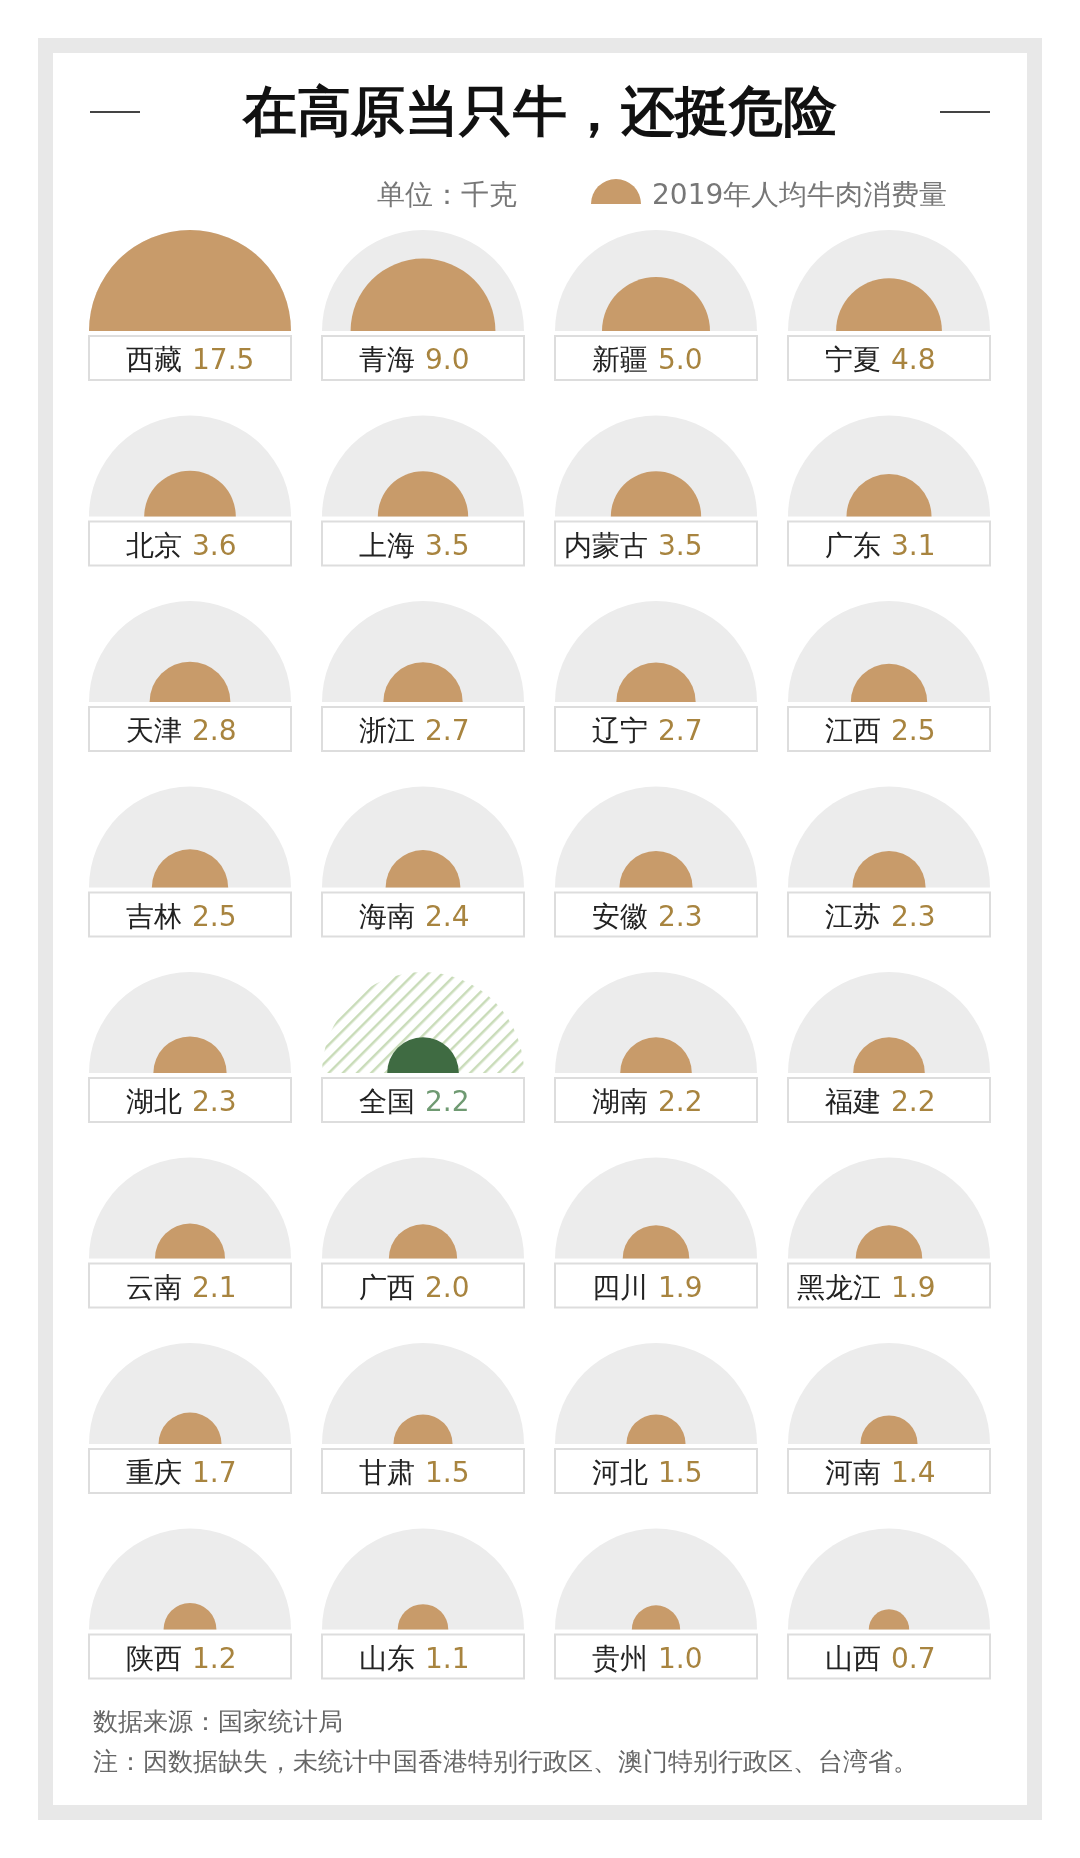  What do you see at coordinates (800, 194) in the screenshot?
I see `legend-label: 2019年人均牛肉消费量` at bounding box center [800, 194].